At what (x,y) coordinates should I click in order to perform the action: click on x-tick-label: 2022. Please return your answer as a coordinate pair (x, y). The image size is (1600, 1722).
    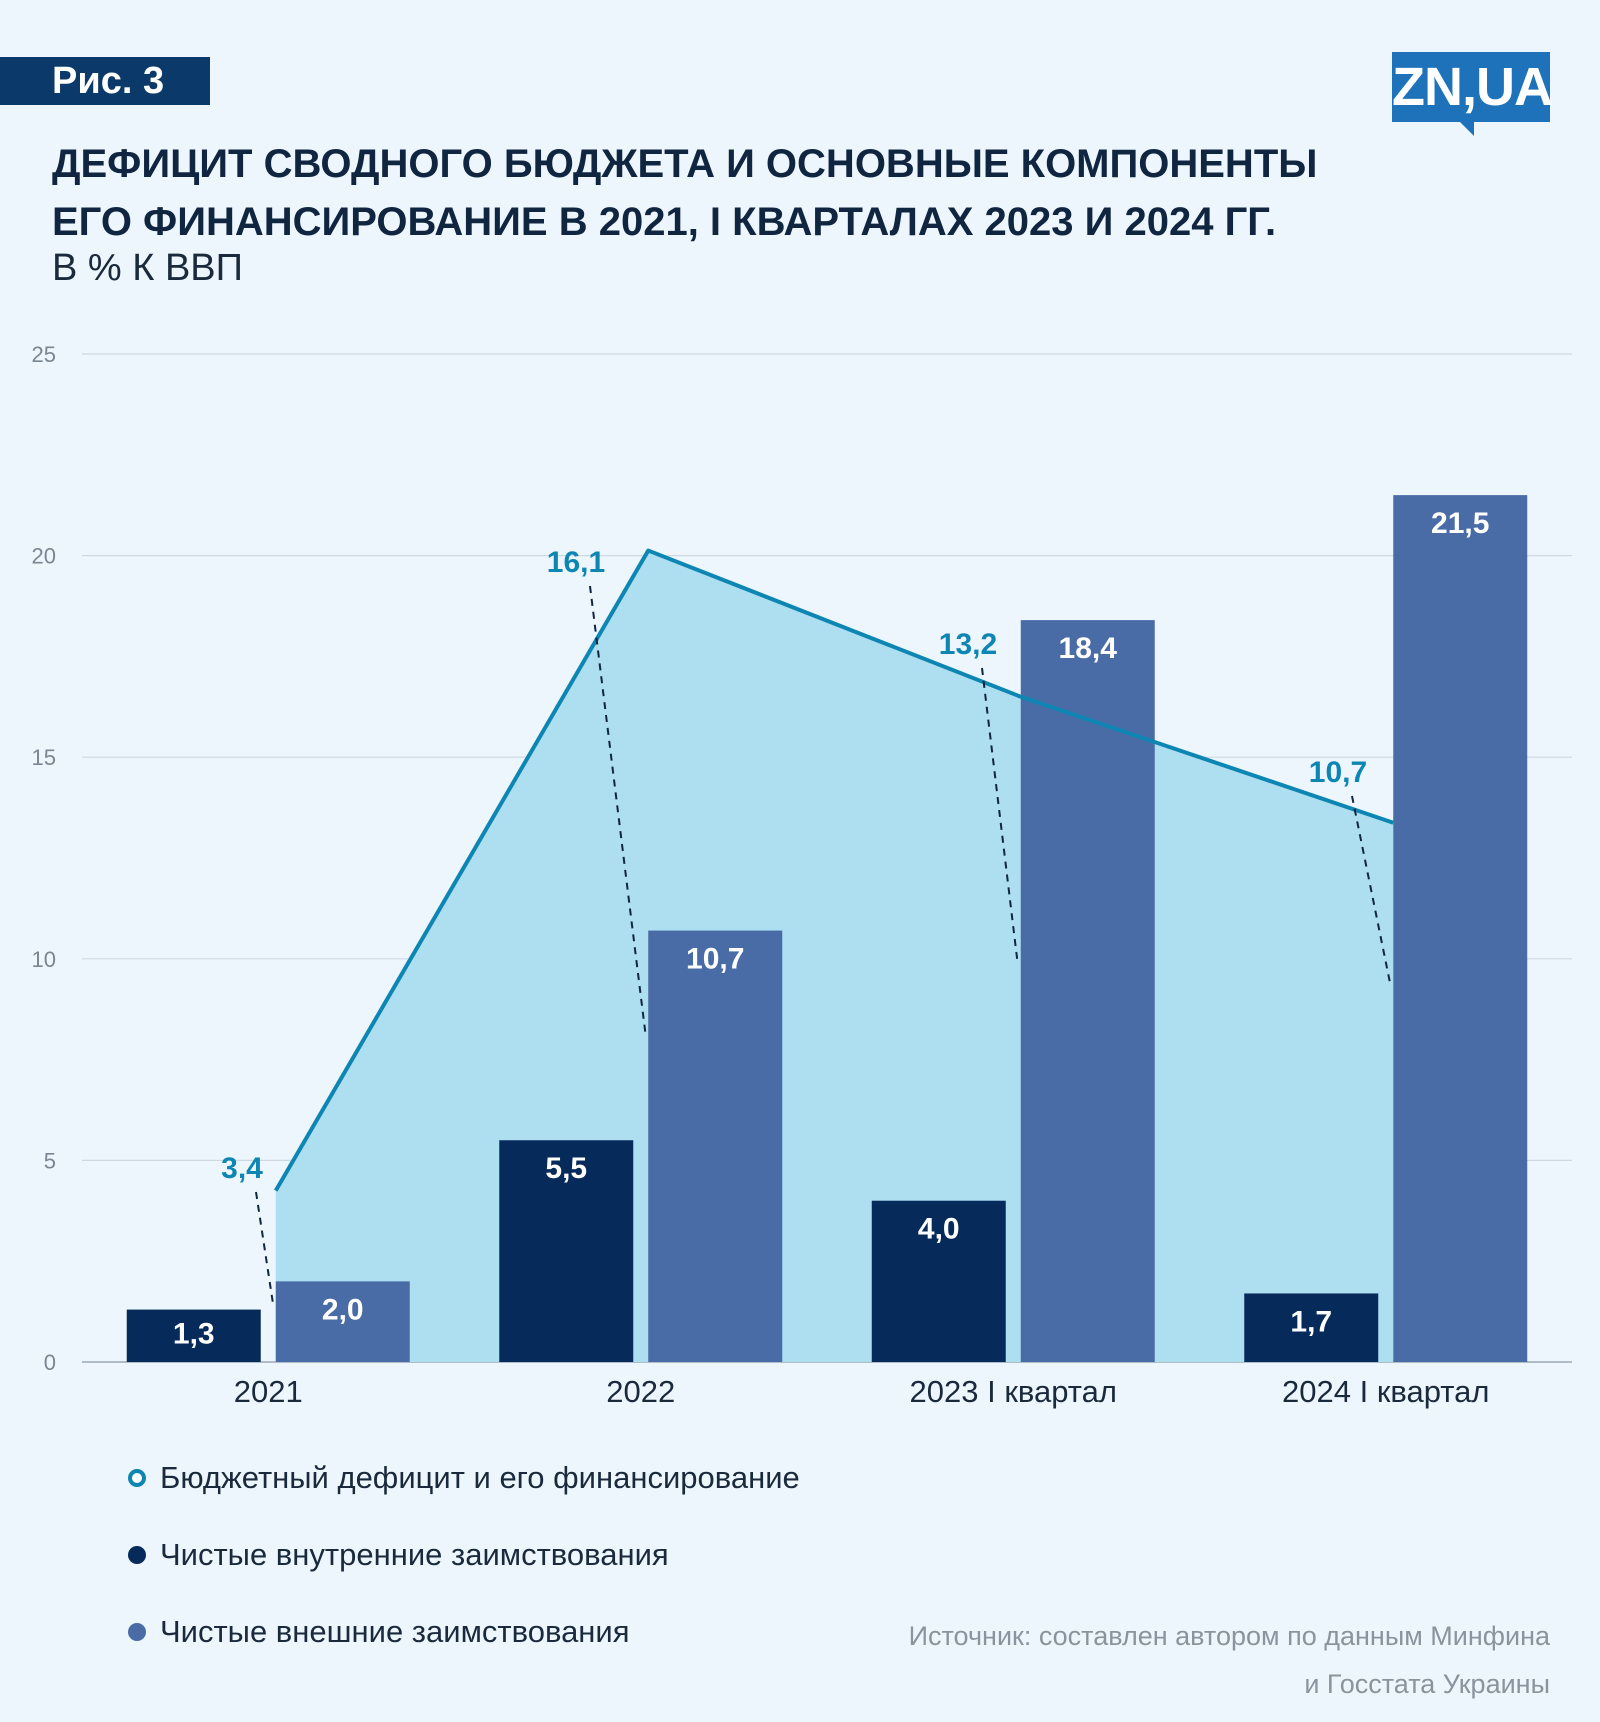
    Looking at the image, I should click on (640, 1391).